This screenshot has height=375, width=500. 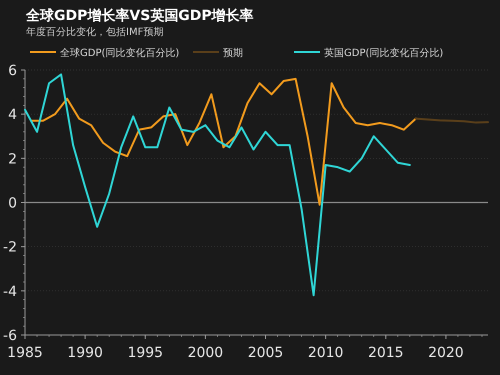 I want to click on chart-title: 全球GDP增长率VS英国GDP增长率, so click(x=139, y=15).